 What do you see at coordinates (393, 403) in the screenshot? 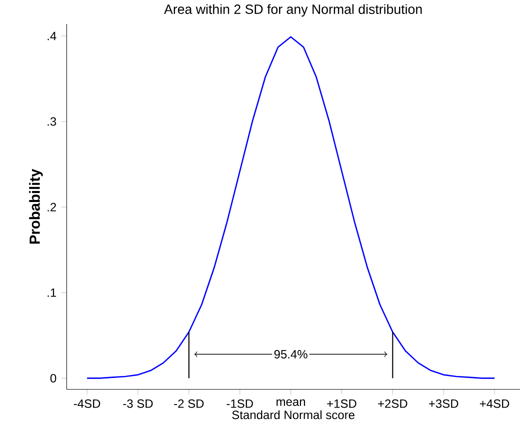
I see `x-tick-label: +2SD` at bounding box center [393, 403].